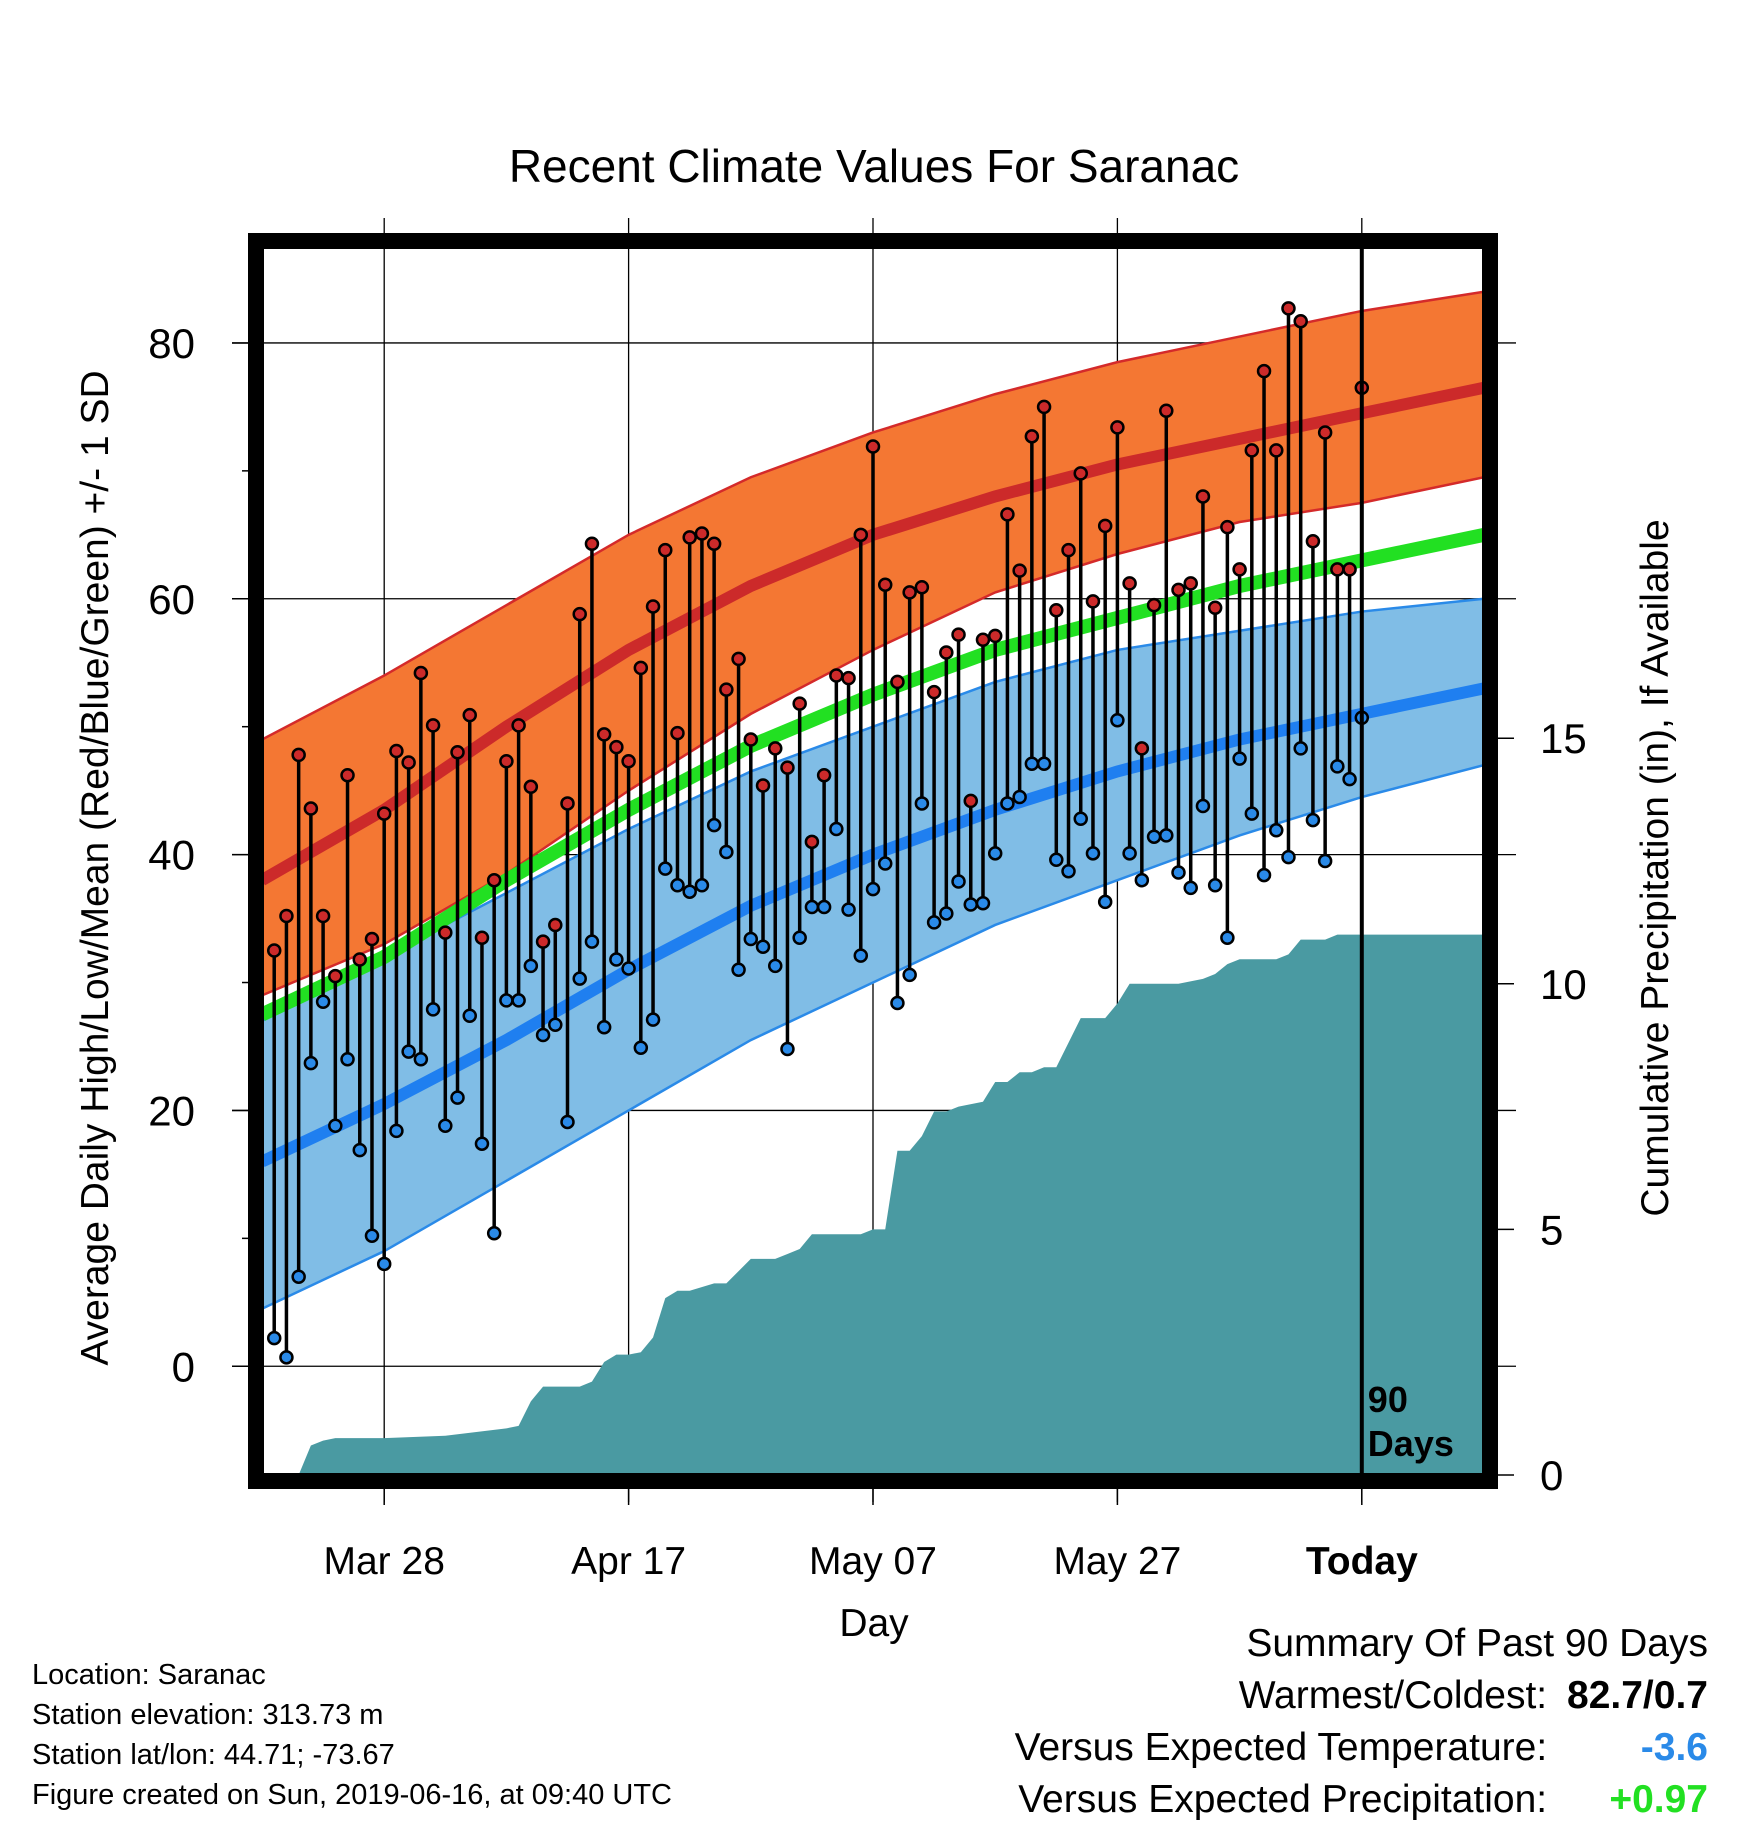  Describe the element at coordinates (1283, 1799) in the screenshot. I see `precip-label: Versus Expected Precipitation:` at that location.